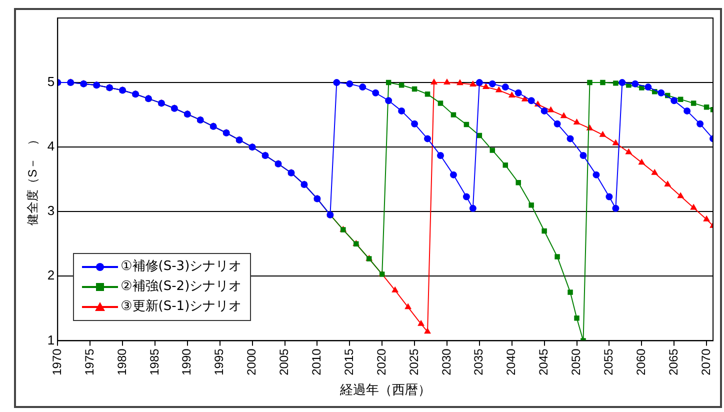 Image resolution: width=724 pixels, height=412 pixels. I want to click on y-tick-label: 4, so click(51, 146).